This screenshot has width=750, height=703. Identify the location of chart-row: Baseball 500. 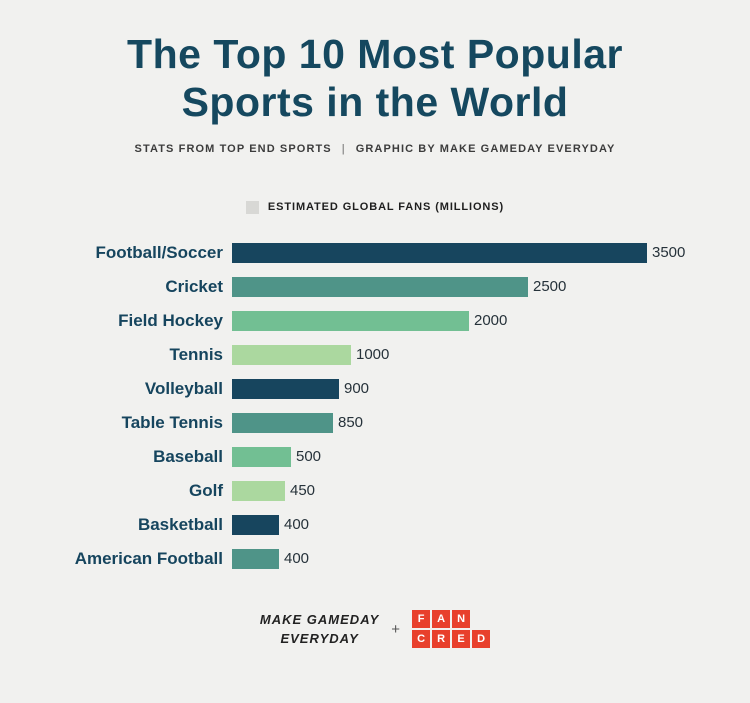
(375, 457).